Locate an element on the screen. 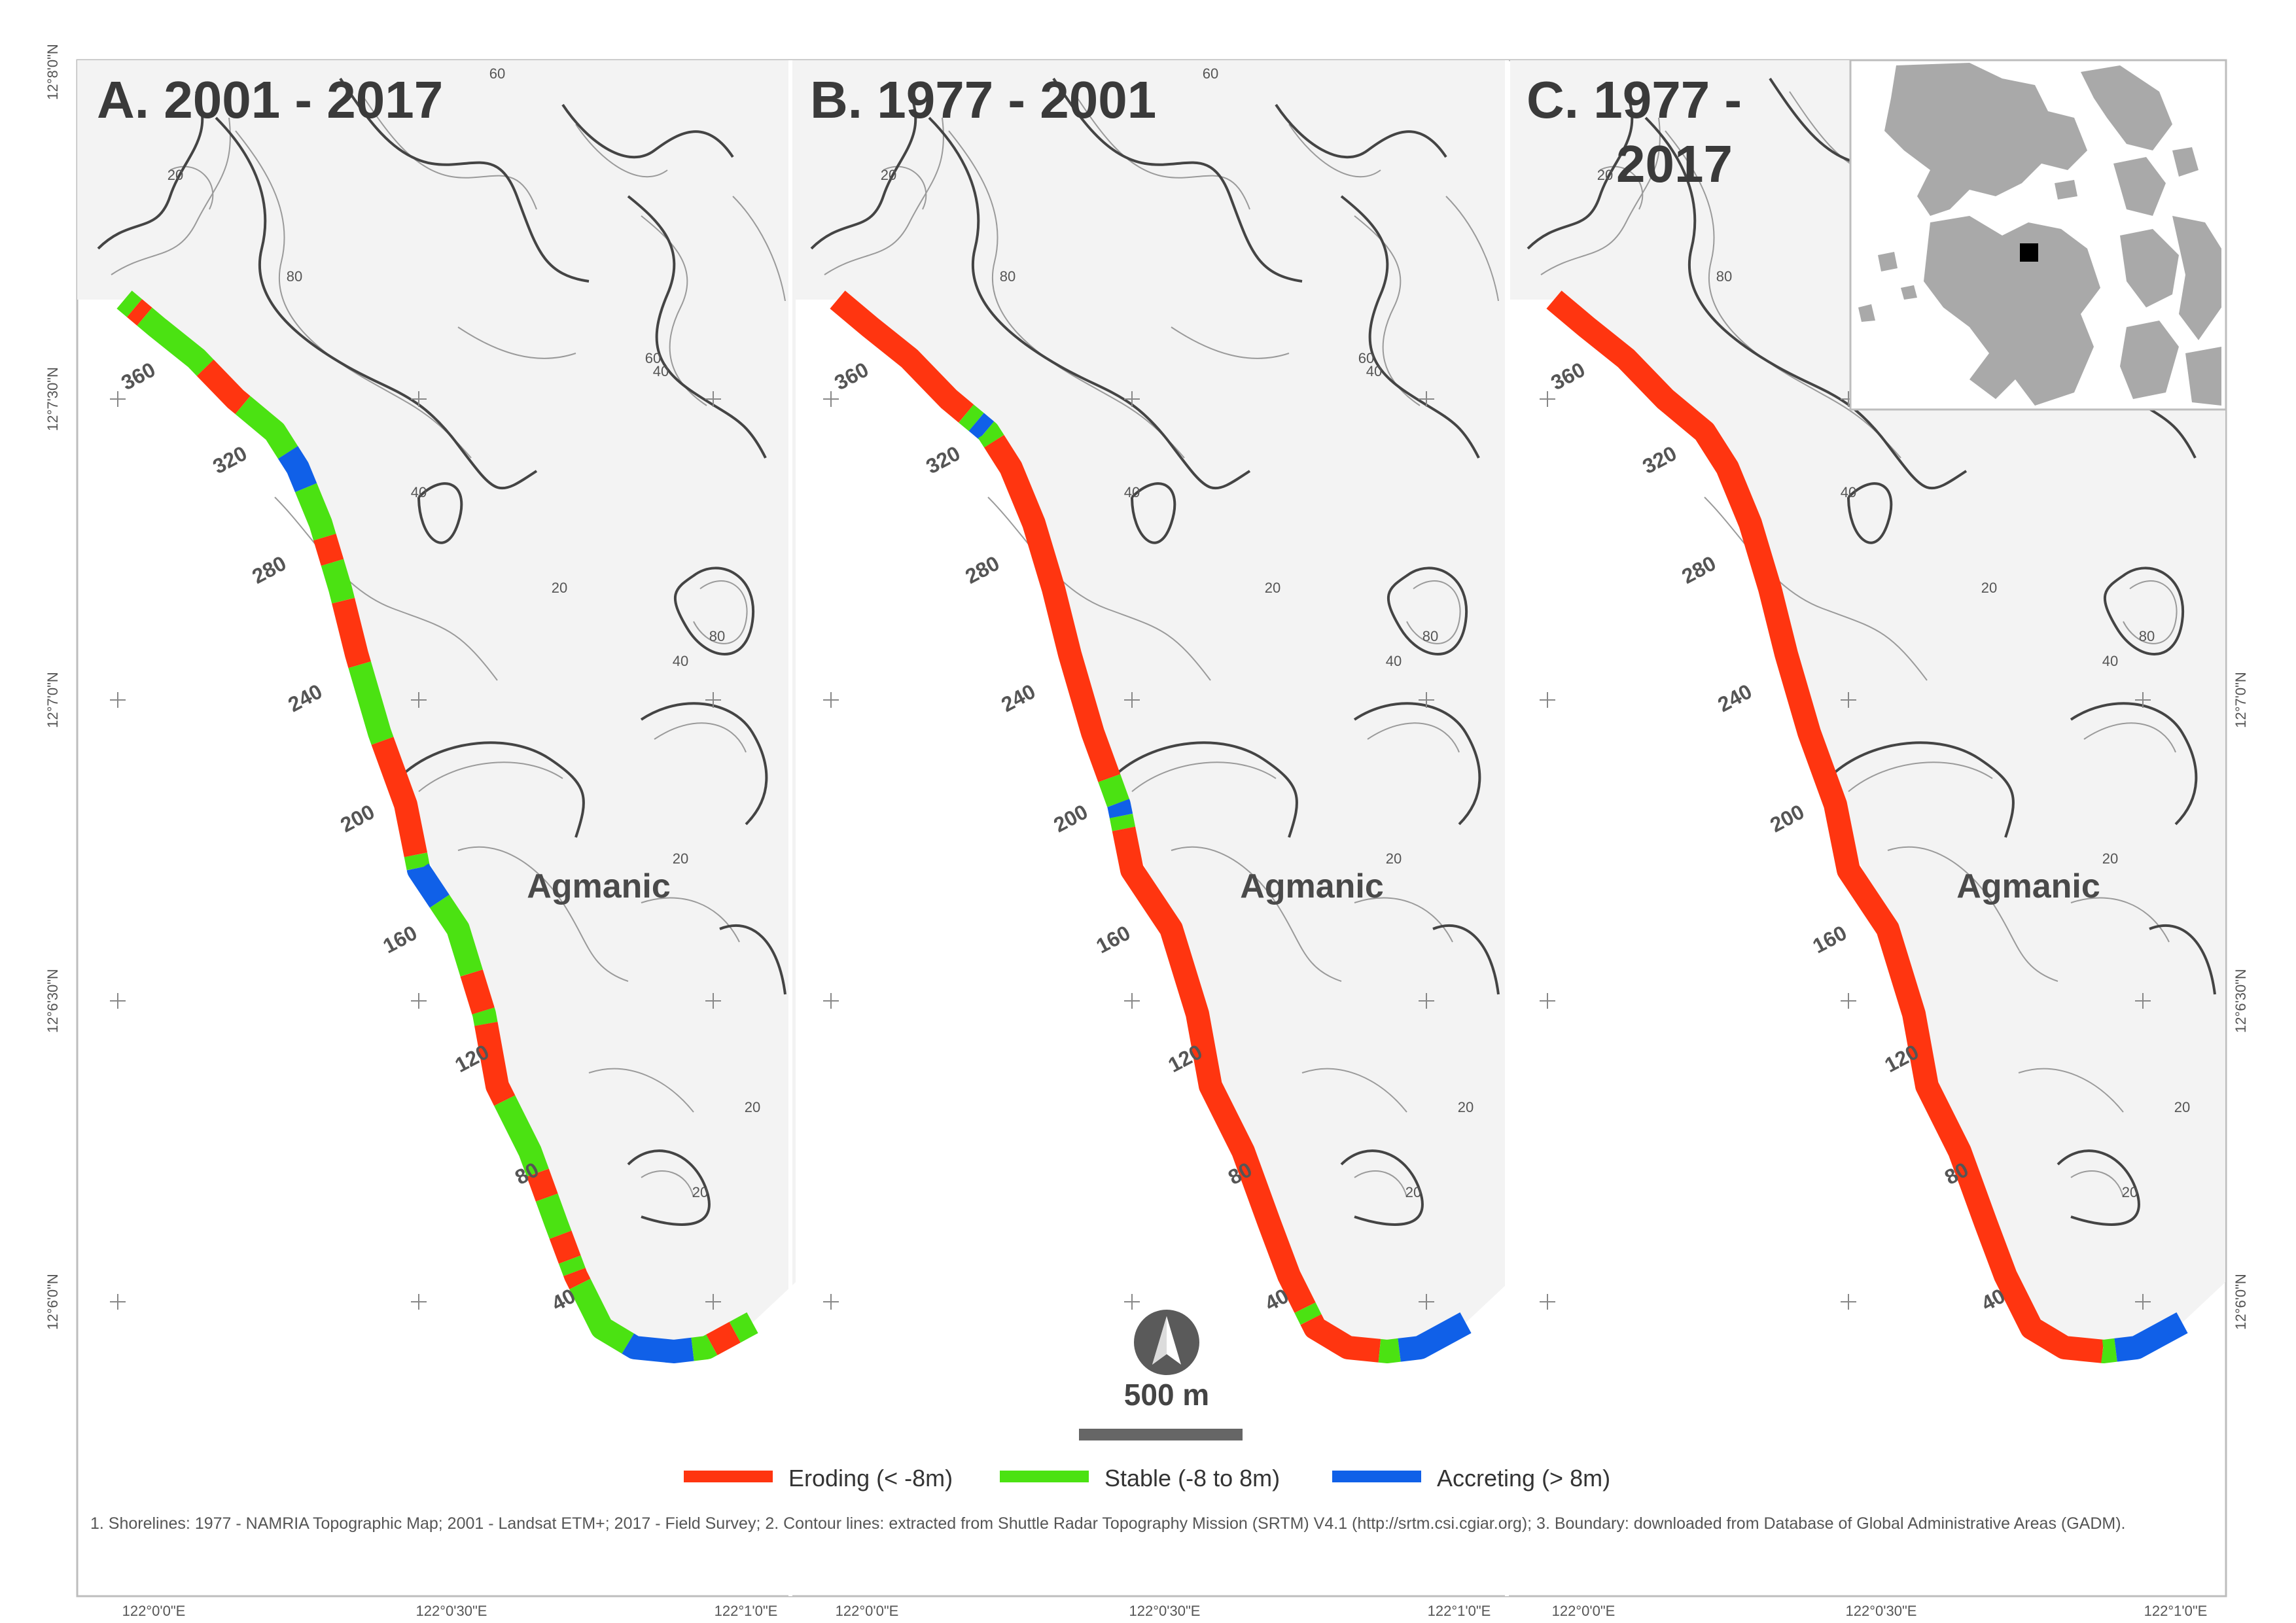  legend-label: Stable (-8 to 8m) is located at coordinates (1192, 1479).